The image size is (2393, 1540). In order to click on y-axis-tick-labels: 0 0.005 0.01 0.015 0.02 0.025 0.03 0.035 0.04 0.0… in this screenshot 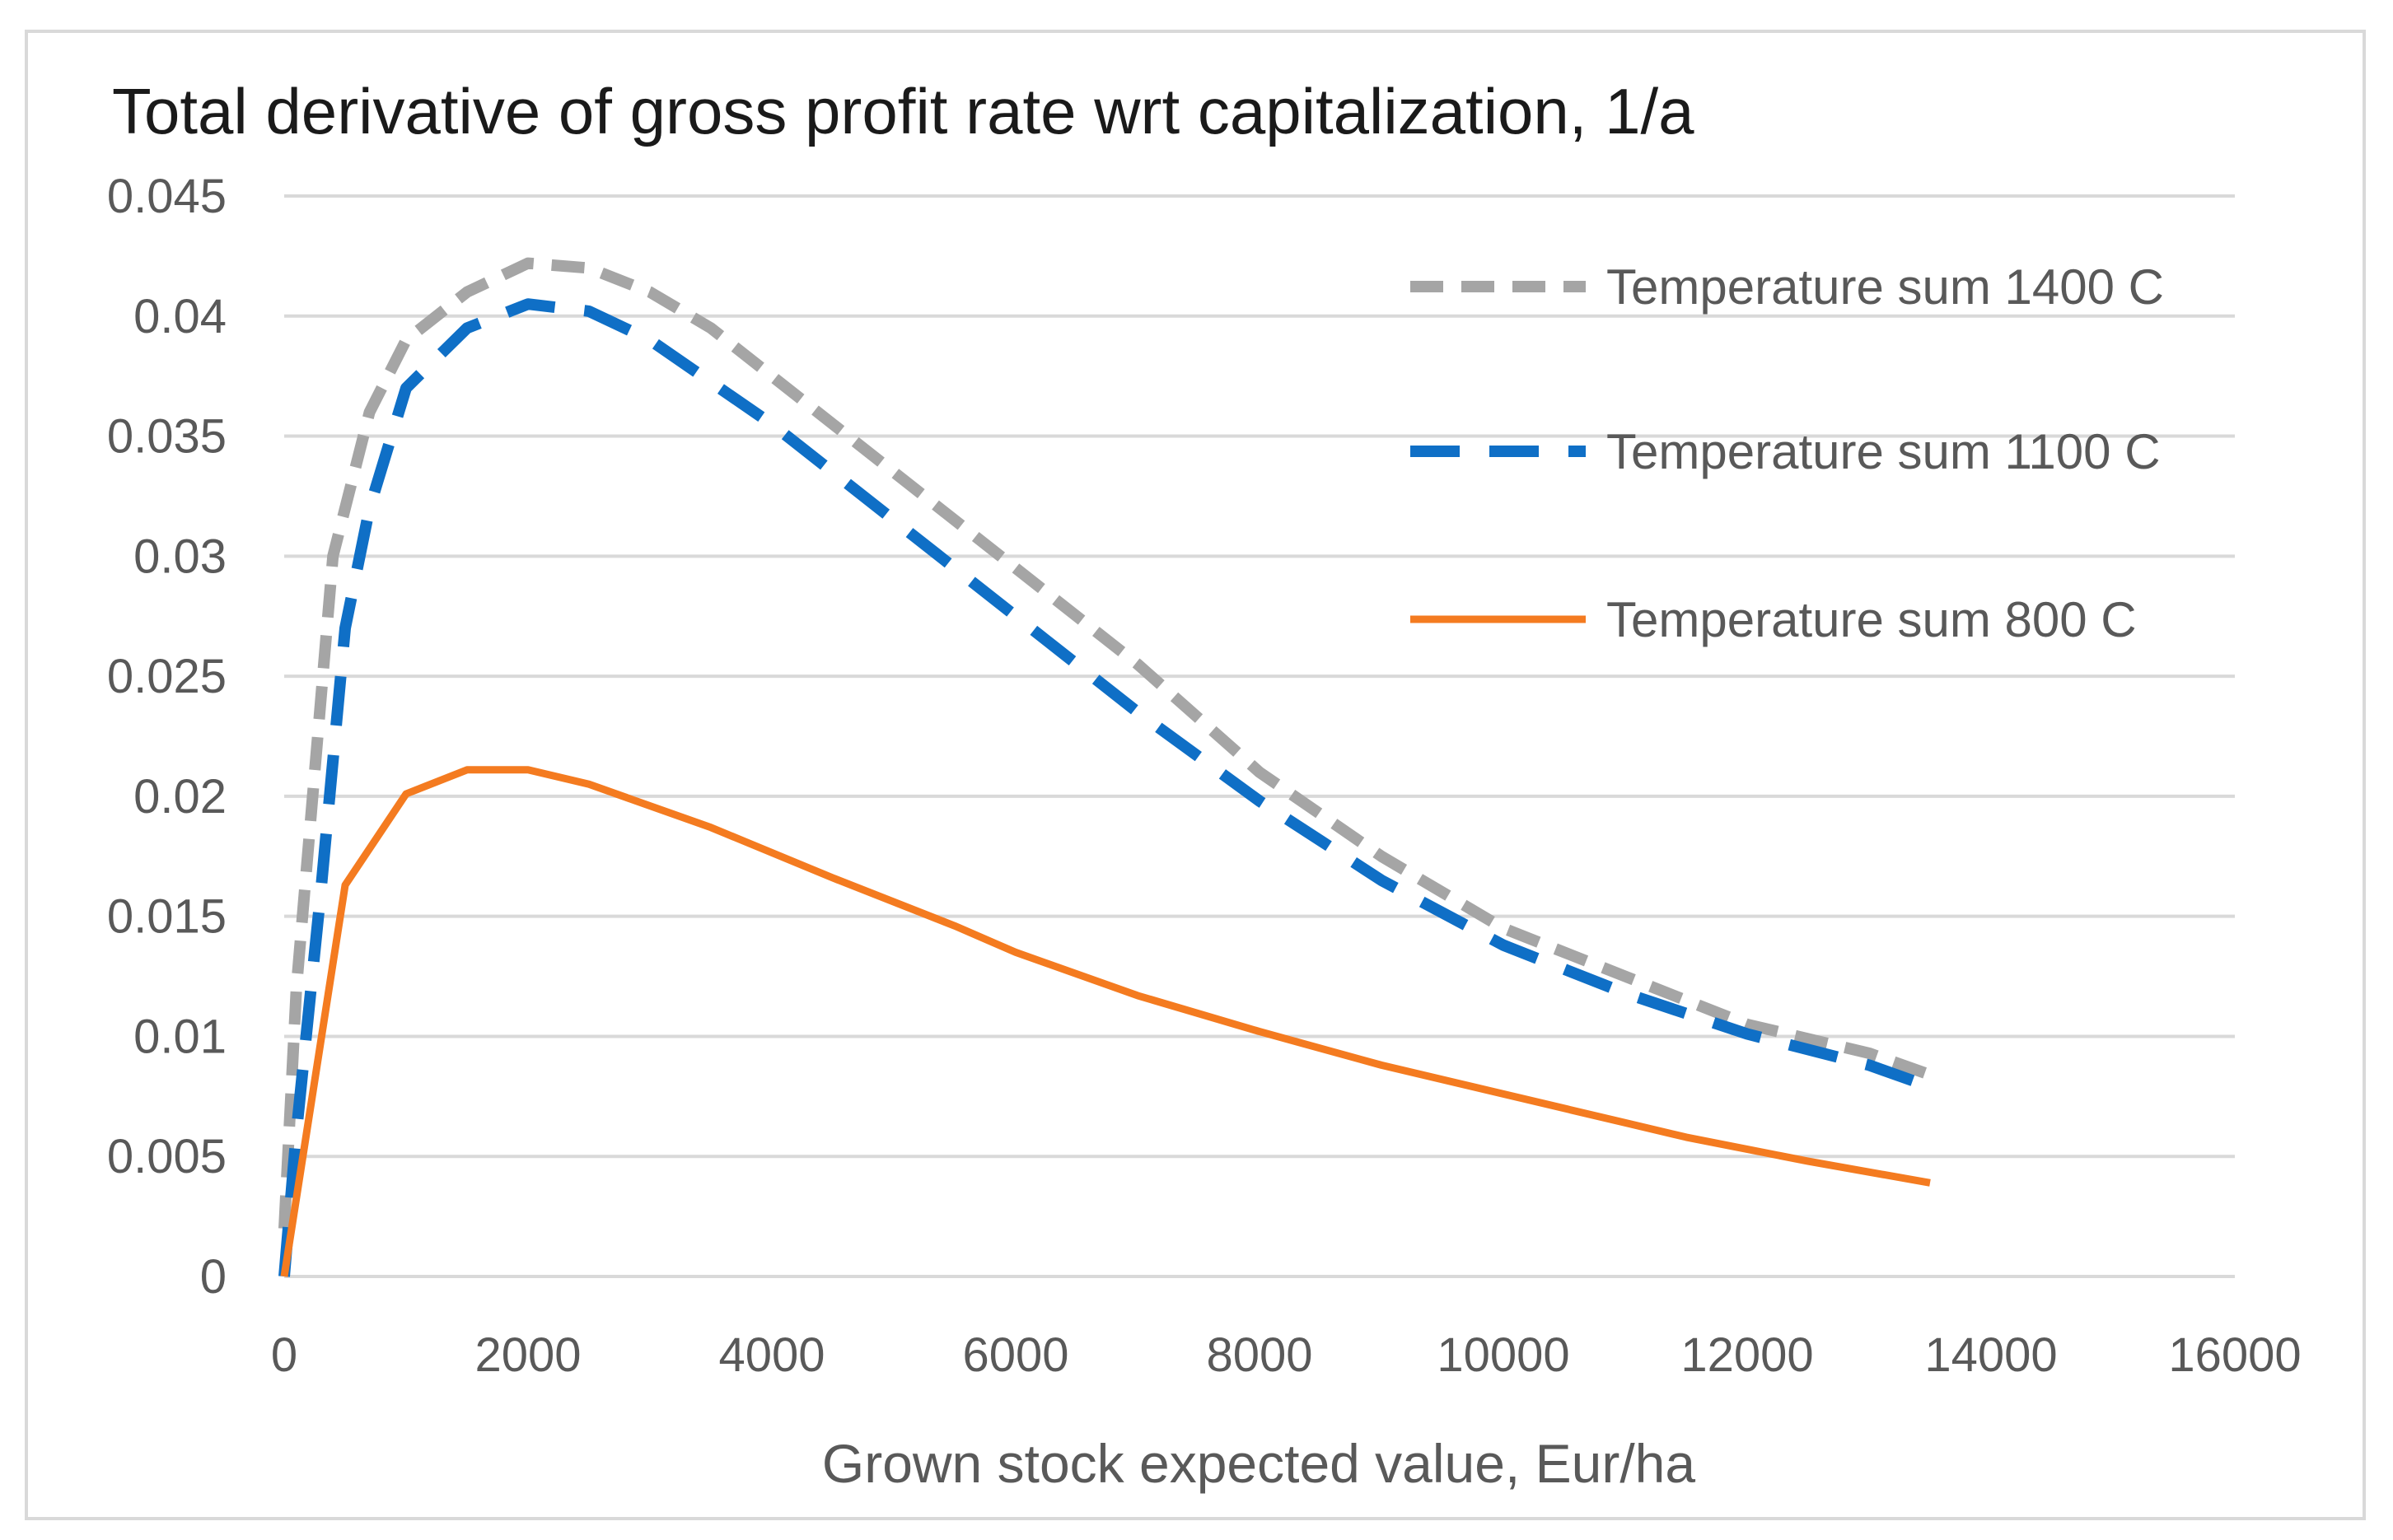, I will do `click(167, 737)`.